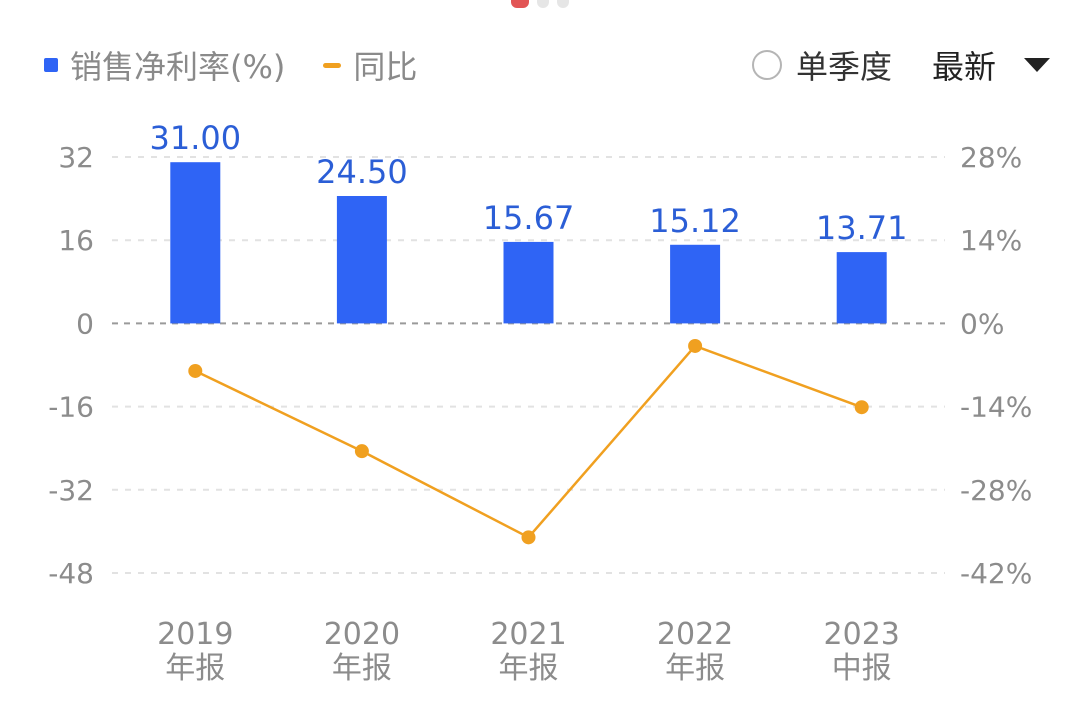  I want to click on x-tick-year: 2020, so click(362, 634).